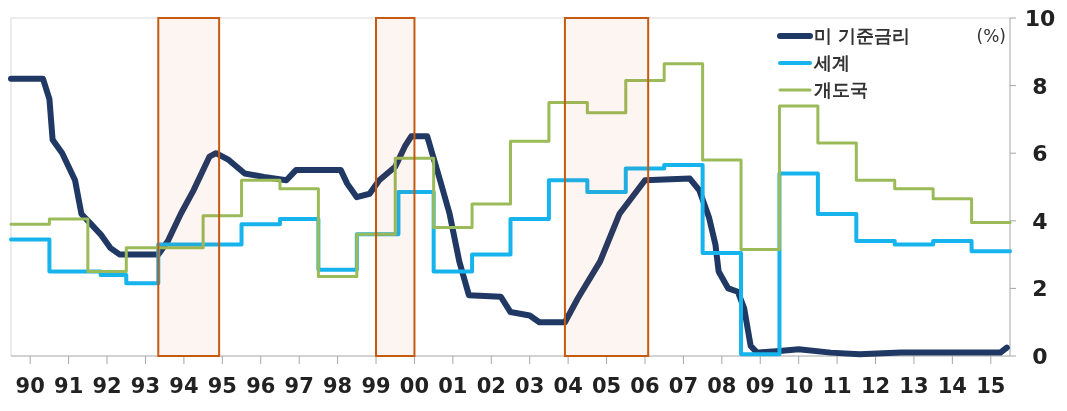  What do you see at coordinates (875, 386) in the screenshot?
I see `x-tick-label: 12` at bounding box center [875, 386].